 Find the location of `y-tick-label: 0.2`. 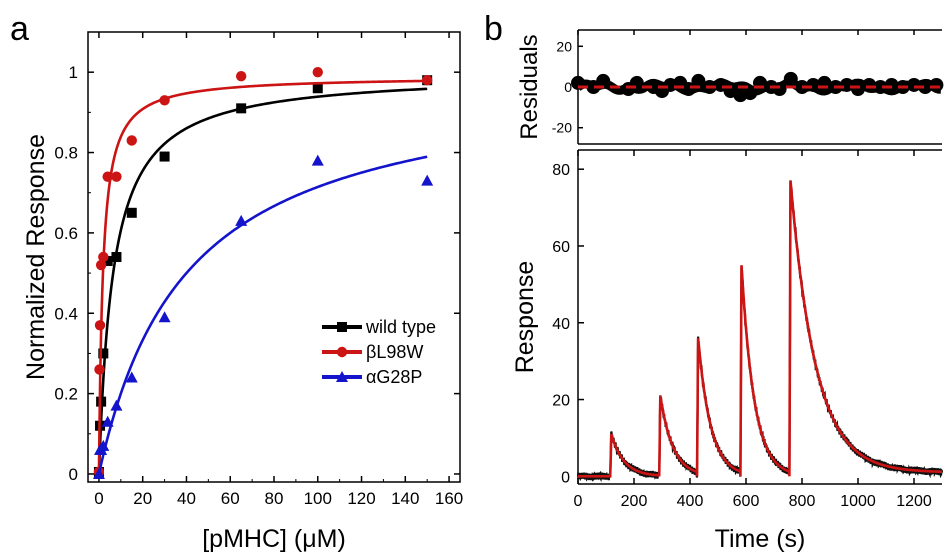

y-tick-label: 0.2 is located at coordinates (66, 394).